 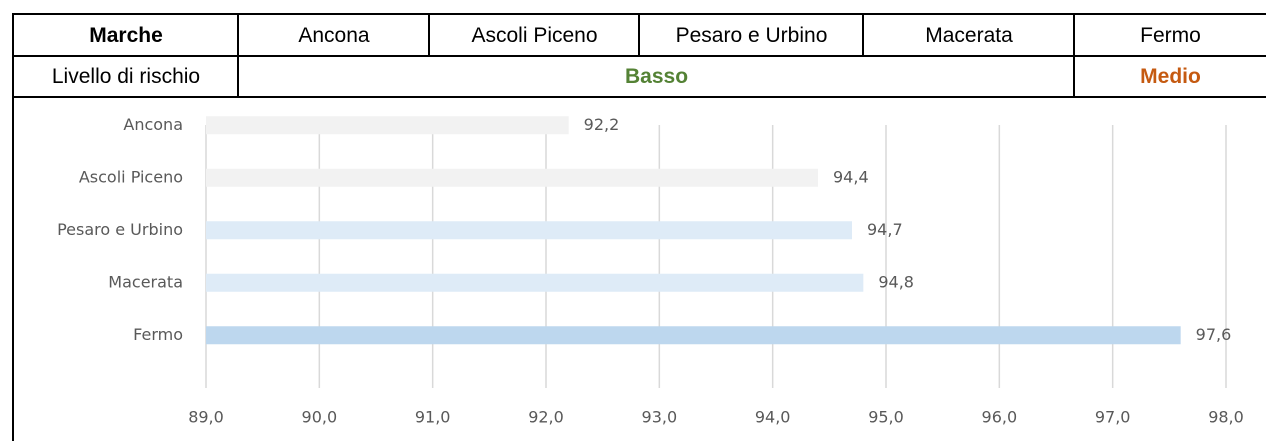 What do you see at coordinates (851, 176) in the screenshot?
I see `value-label: 94,4` at bounding box center [851, 176].